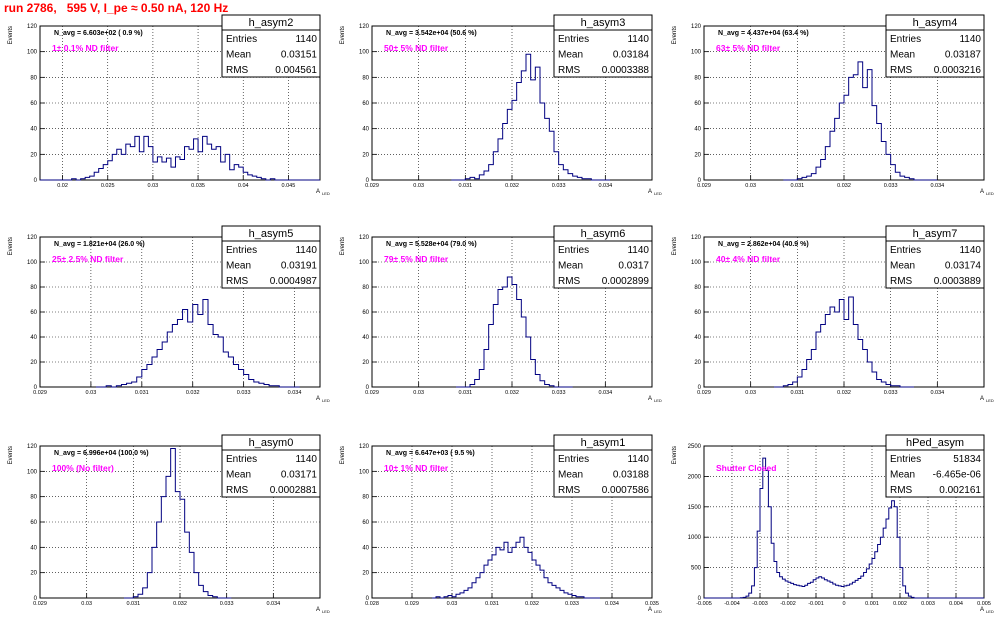  What do you see at coordinates (905, 250) in the screenshot?
I see `h_asym7-stat-entries-label: Entries` at bounding box center [905, 250].